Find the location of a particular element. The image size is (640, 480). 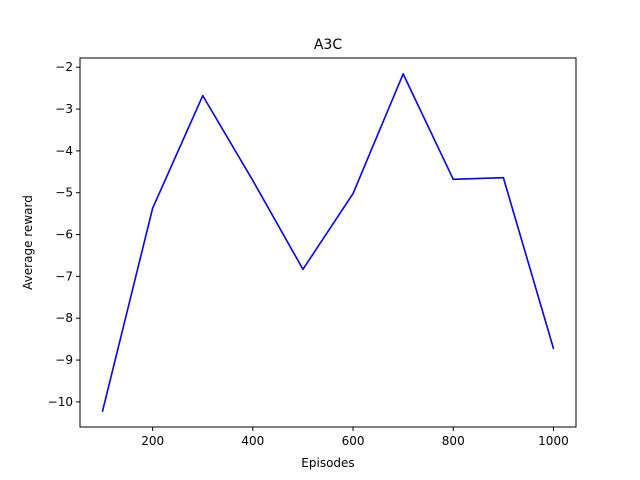

y-tick-label: −7 is located at coordinates (64, 276).